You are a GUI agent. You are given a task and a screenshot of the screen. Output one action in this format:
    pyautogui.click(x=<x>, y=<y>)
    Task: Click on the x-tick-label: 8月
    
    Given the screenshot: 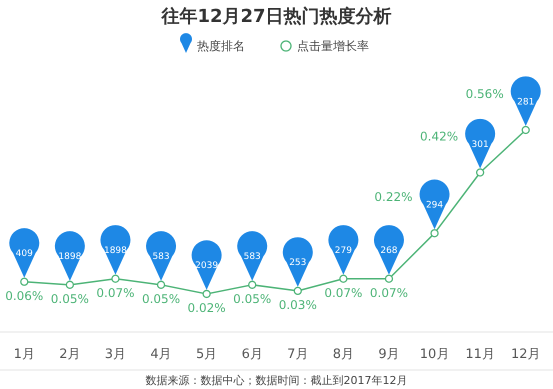 What is the action you would take?
    pyautogui.click(x=343, y=354)
    